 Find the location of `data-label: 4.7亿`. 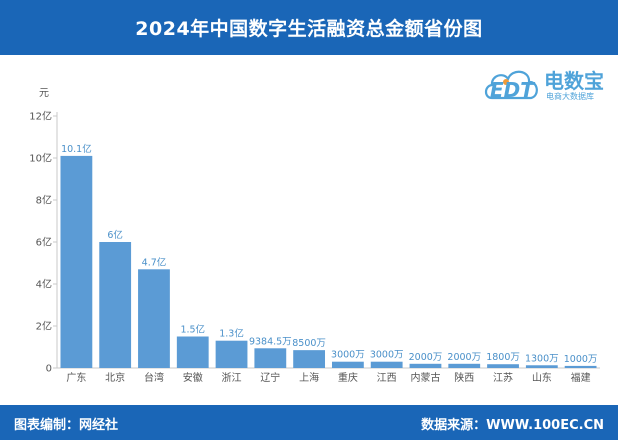

data-label: 4.7亿 is located at coordinates (154, 262).